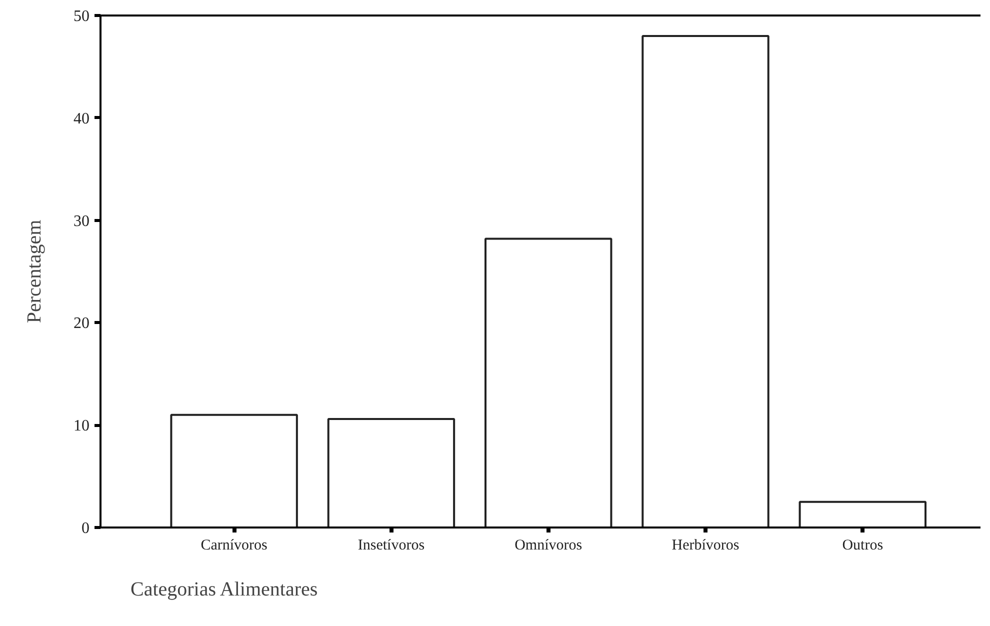  What do you see at coordinates (224, 589) in the screenshot?
I see `x-axis-title: Categorias Alimentares` at bounding box center [224, 589].